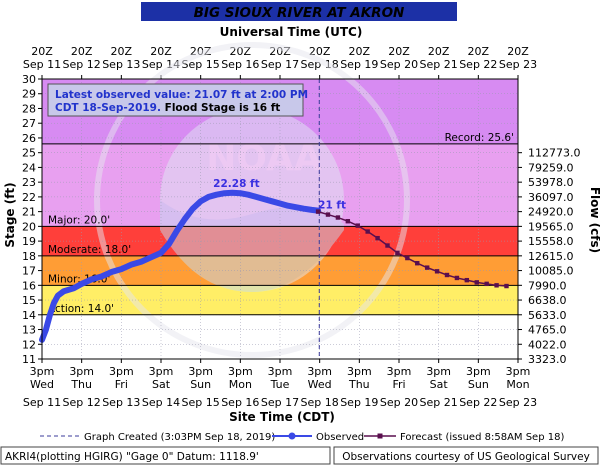  Describe the element at coordinates (340, 437) in the screenshot. I see `legend-observed-label: Observed` at that location.